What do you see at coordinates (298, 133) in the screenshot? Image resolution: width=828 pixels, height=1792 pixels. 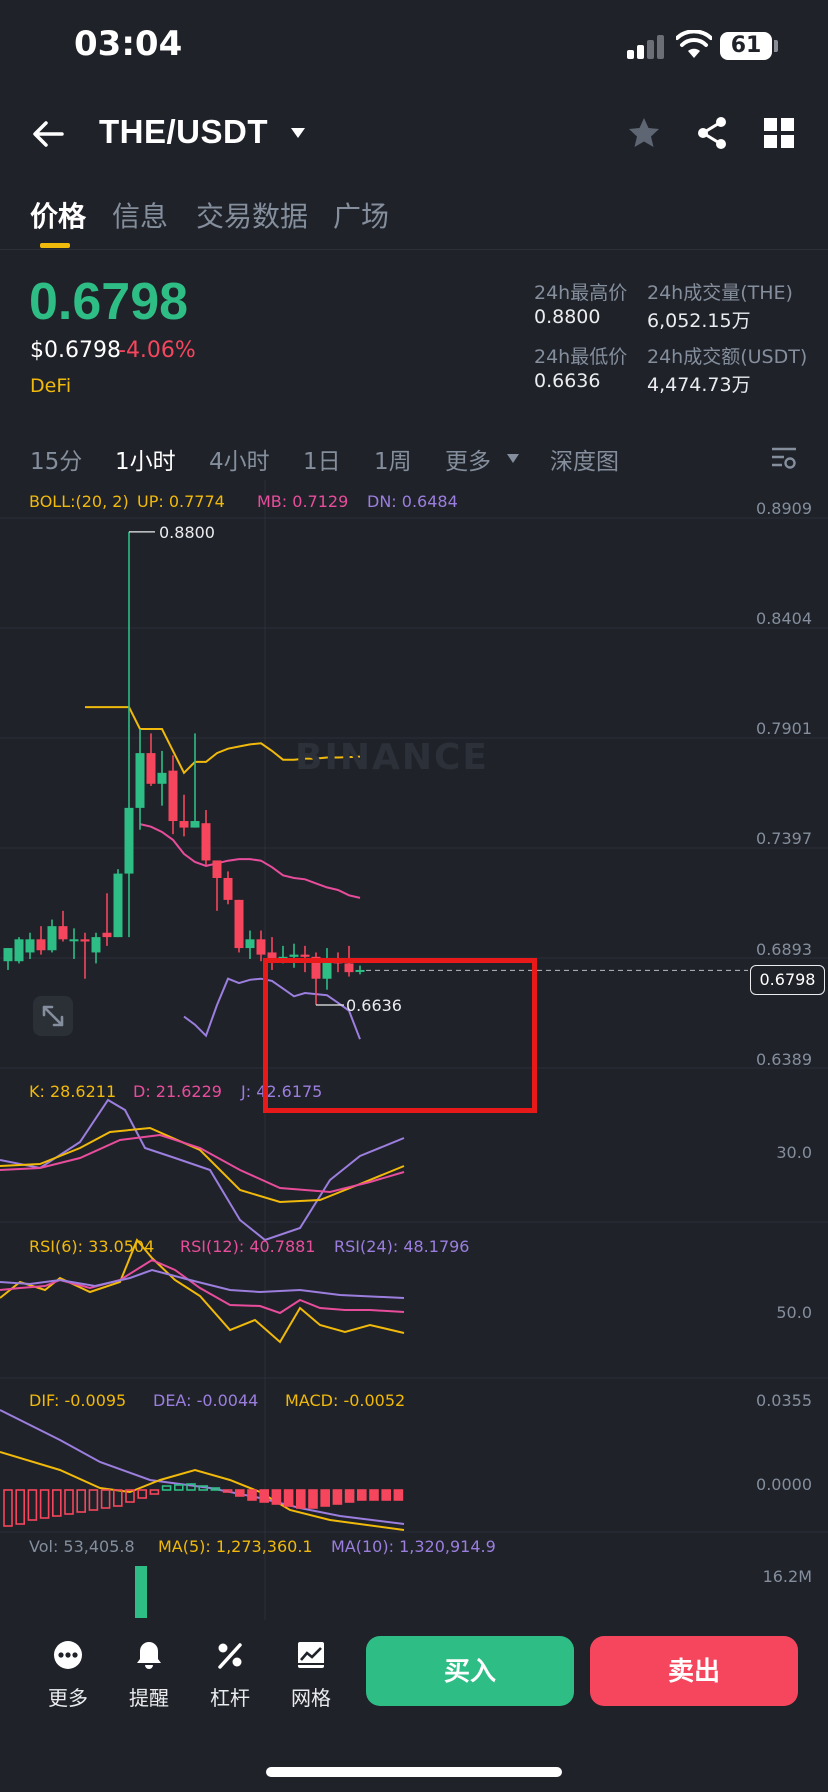 I see `caret-down-icon` at bounding box center [298, 133].